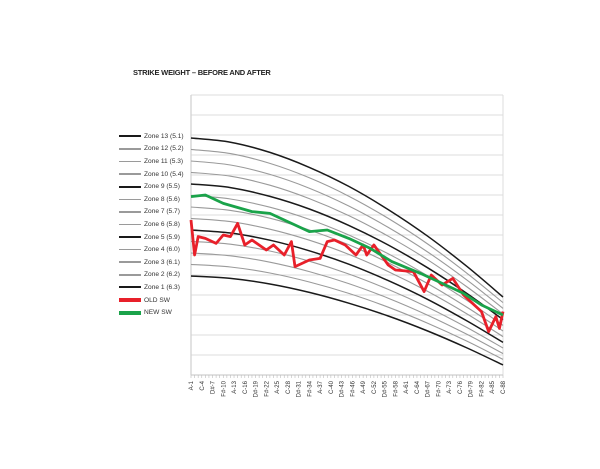 The height and width of the screenshot is (469, 600). What do you see at coordinates (289, 387) in the screenshot?
I see `x-tick-label: C-28` at bounding box center [289, 387].